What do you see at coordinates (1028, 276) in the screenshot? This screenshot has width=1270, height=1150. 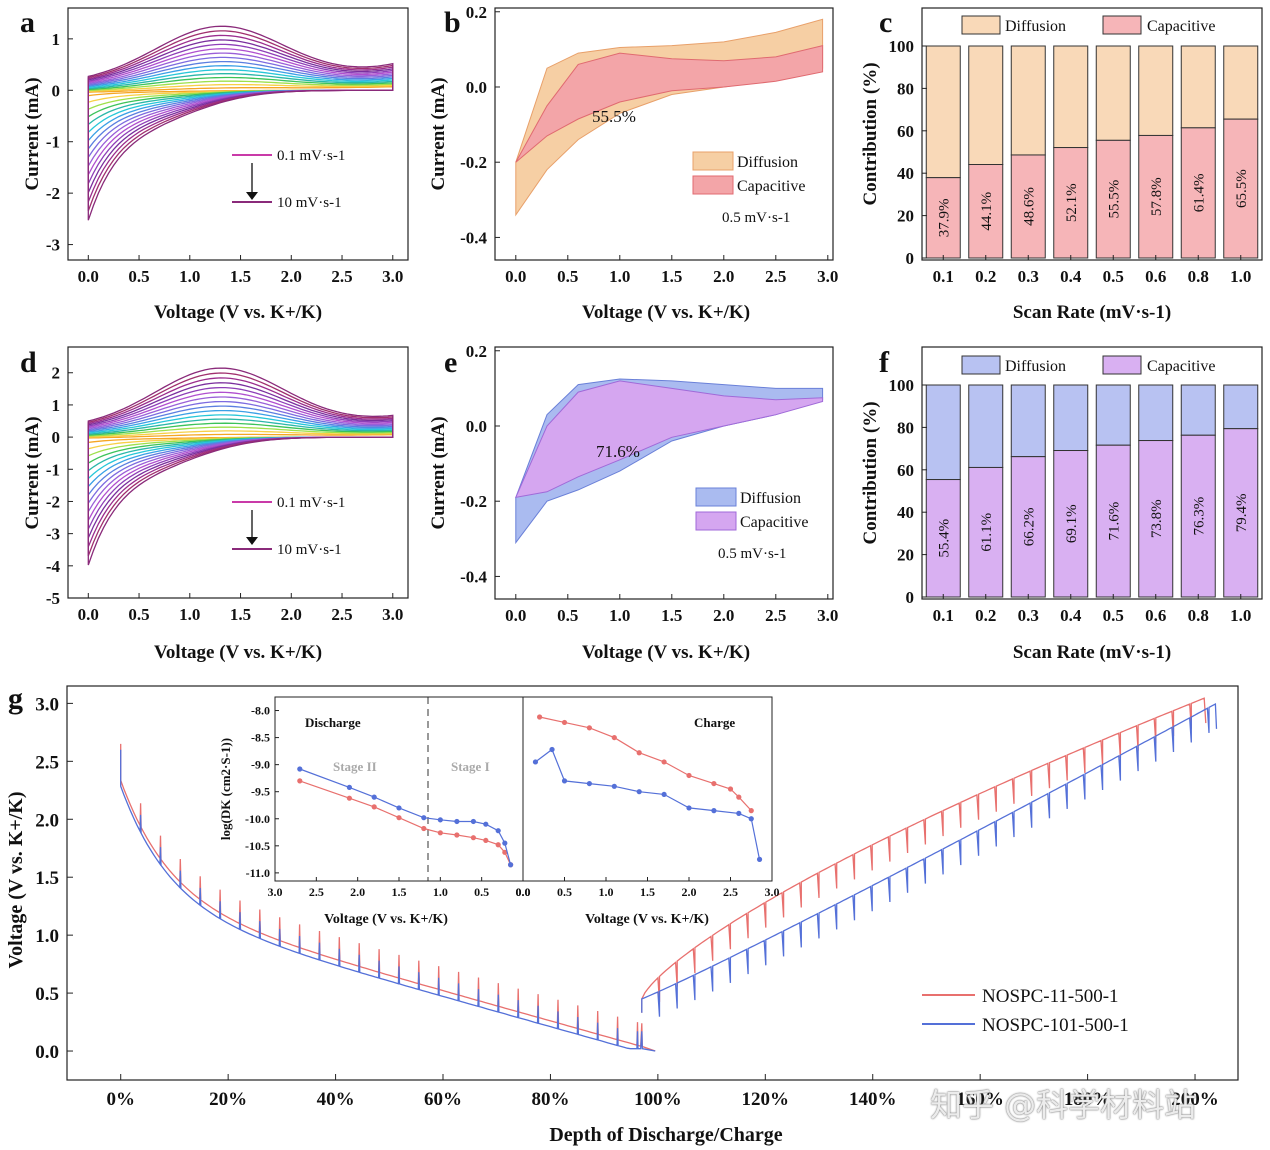 I see `x-tick-label-c-2: 0.3` at bounding box center [1028, 276].